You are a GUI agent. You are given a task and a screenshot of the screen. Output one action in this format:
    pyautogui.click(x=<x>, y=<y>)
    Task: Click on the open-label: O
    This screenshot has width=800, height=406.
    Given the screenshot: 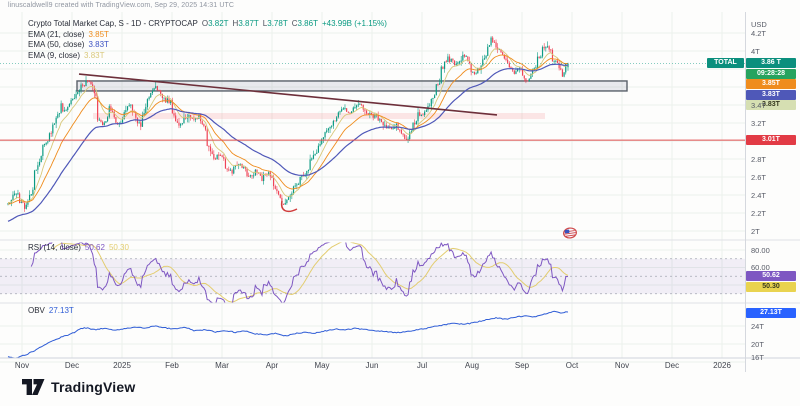 What is the action you would take?
    pyautogui.click(x=205, y=23)
    